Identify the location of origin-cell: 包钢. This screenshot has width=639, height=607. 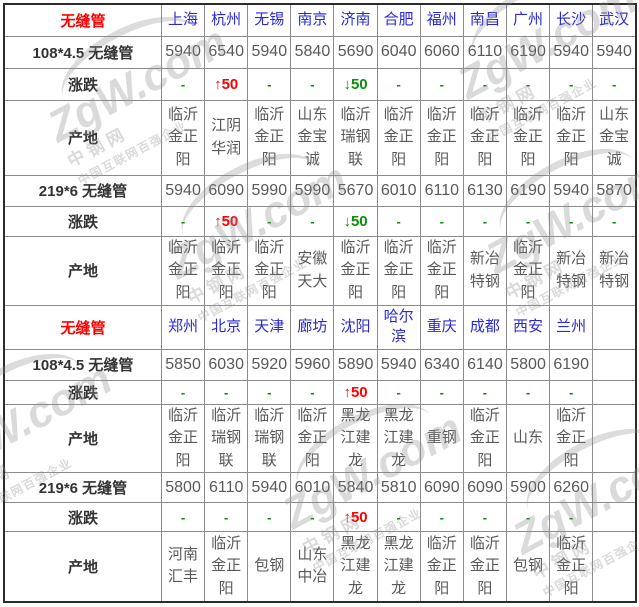
(269, 566).